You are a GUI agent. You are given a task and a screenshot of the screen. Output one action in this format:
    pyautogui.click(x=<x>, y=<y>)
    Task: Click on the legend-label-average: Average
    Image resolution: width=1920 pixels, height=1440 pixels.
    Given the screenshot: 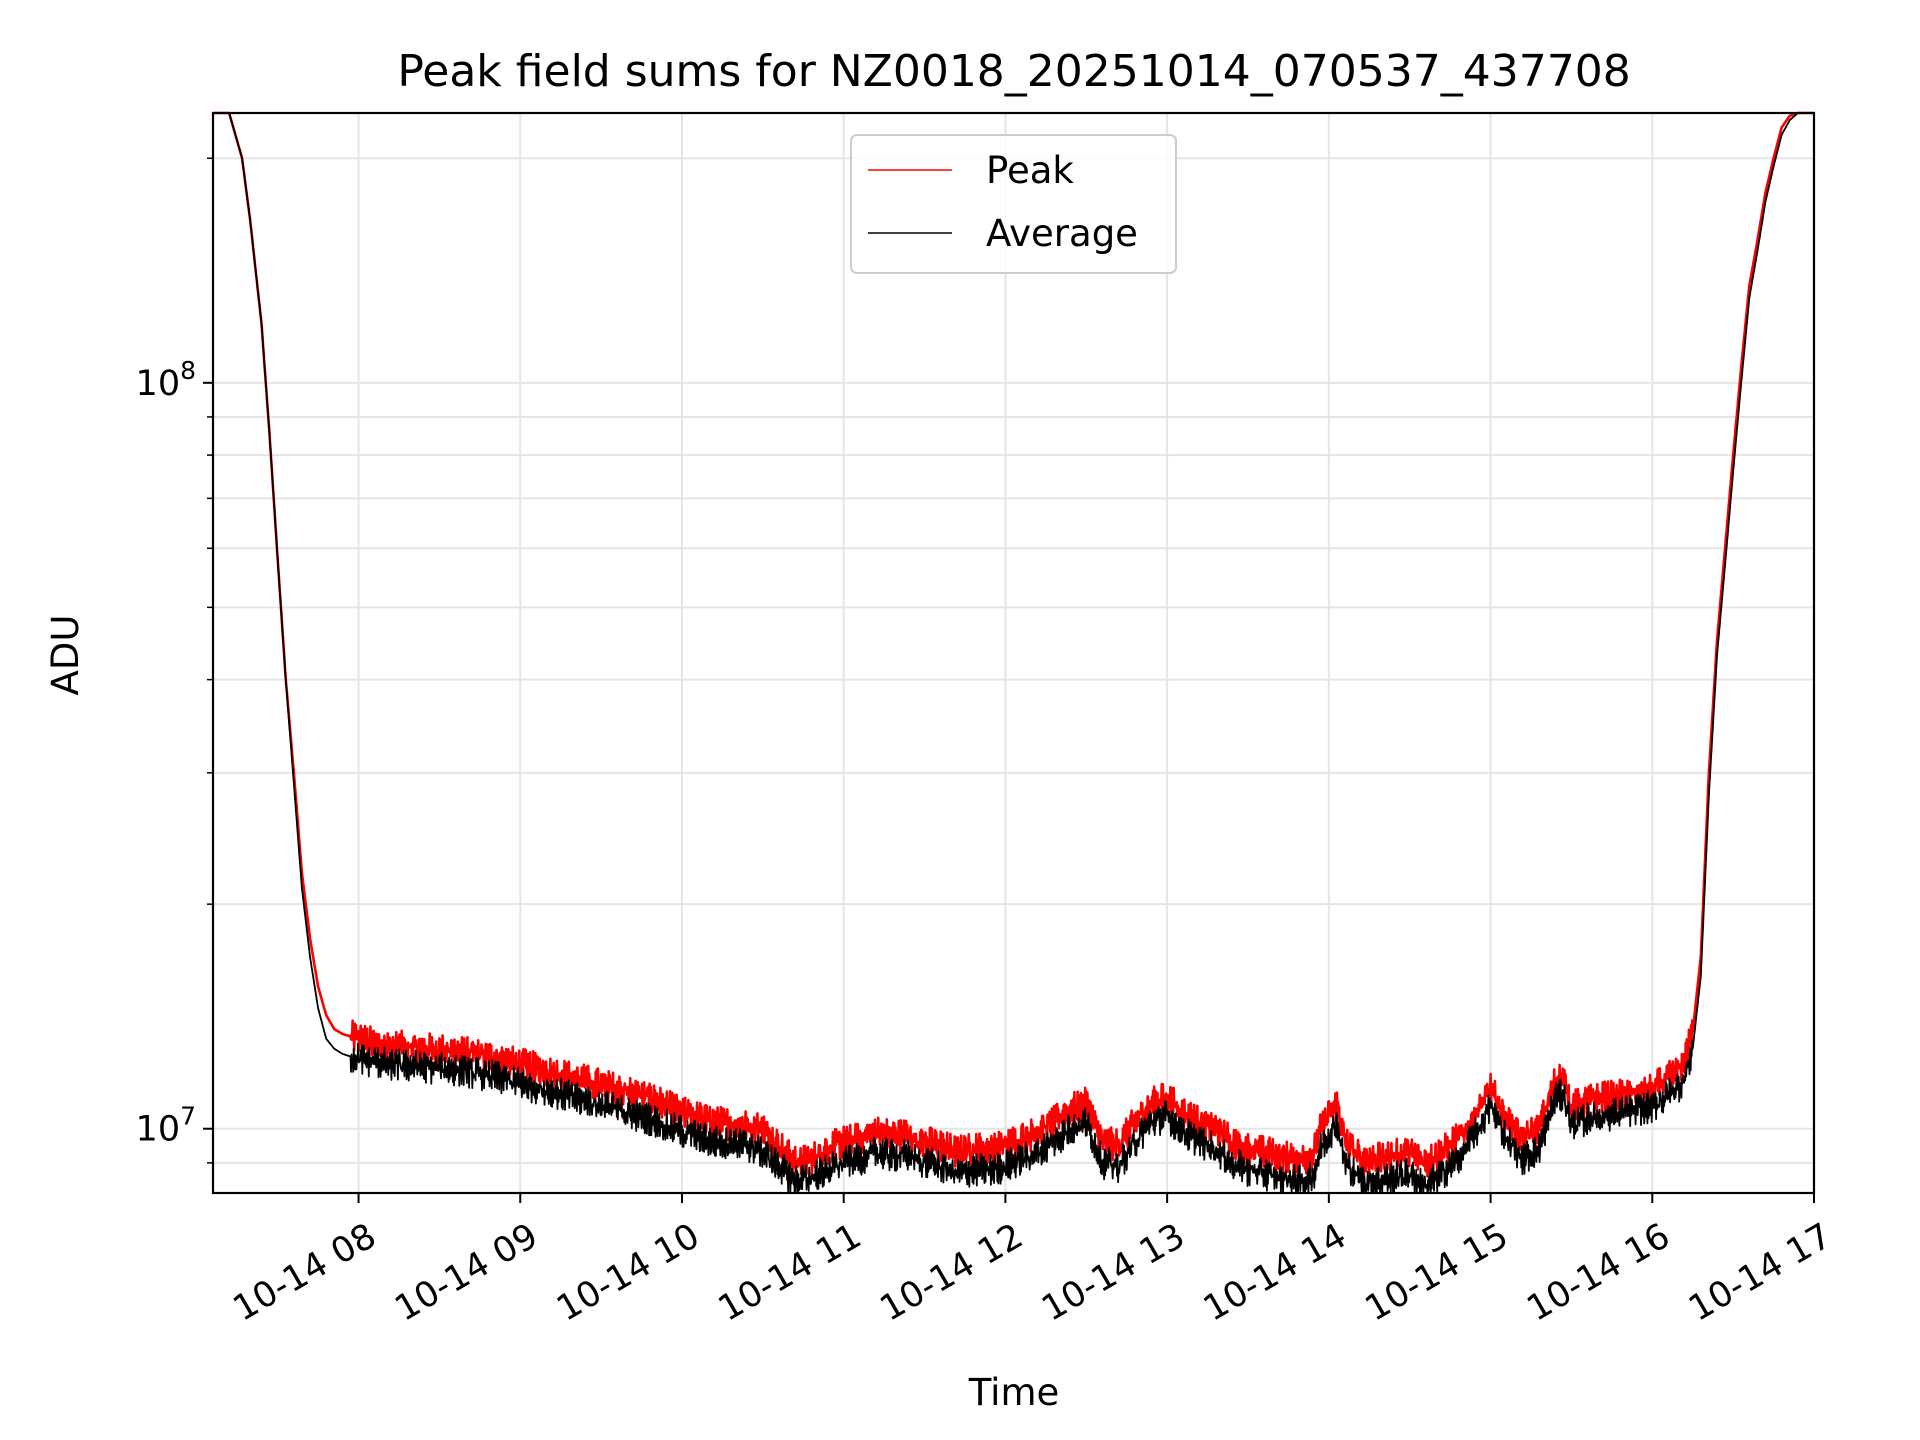 What is the action you would take?
    pyautogui.click(x=1062, y=233)
    